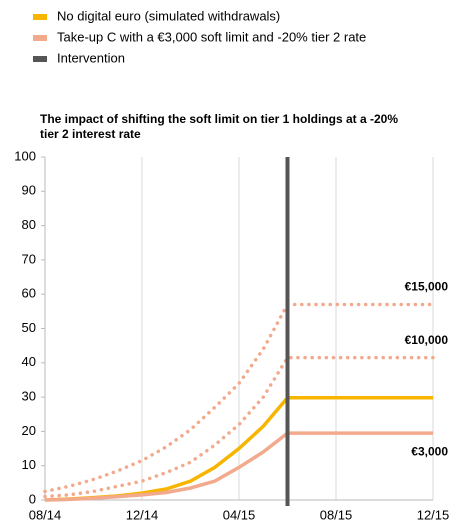 This screenshot has height=529, width=458. I want to click on y-tick-label: 0, so click(32, 498).